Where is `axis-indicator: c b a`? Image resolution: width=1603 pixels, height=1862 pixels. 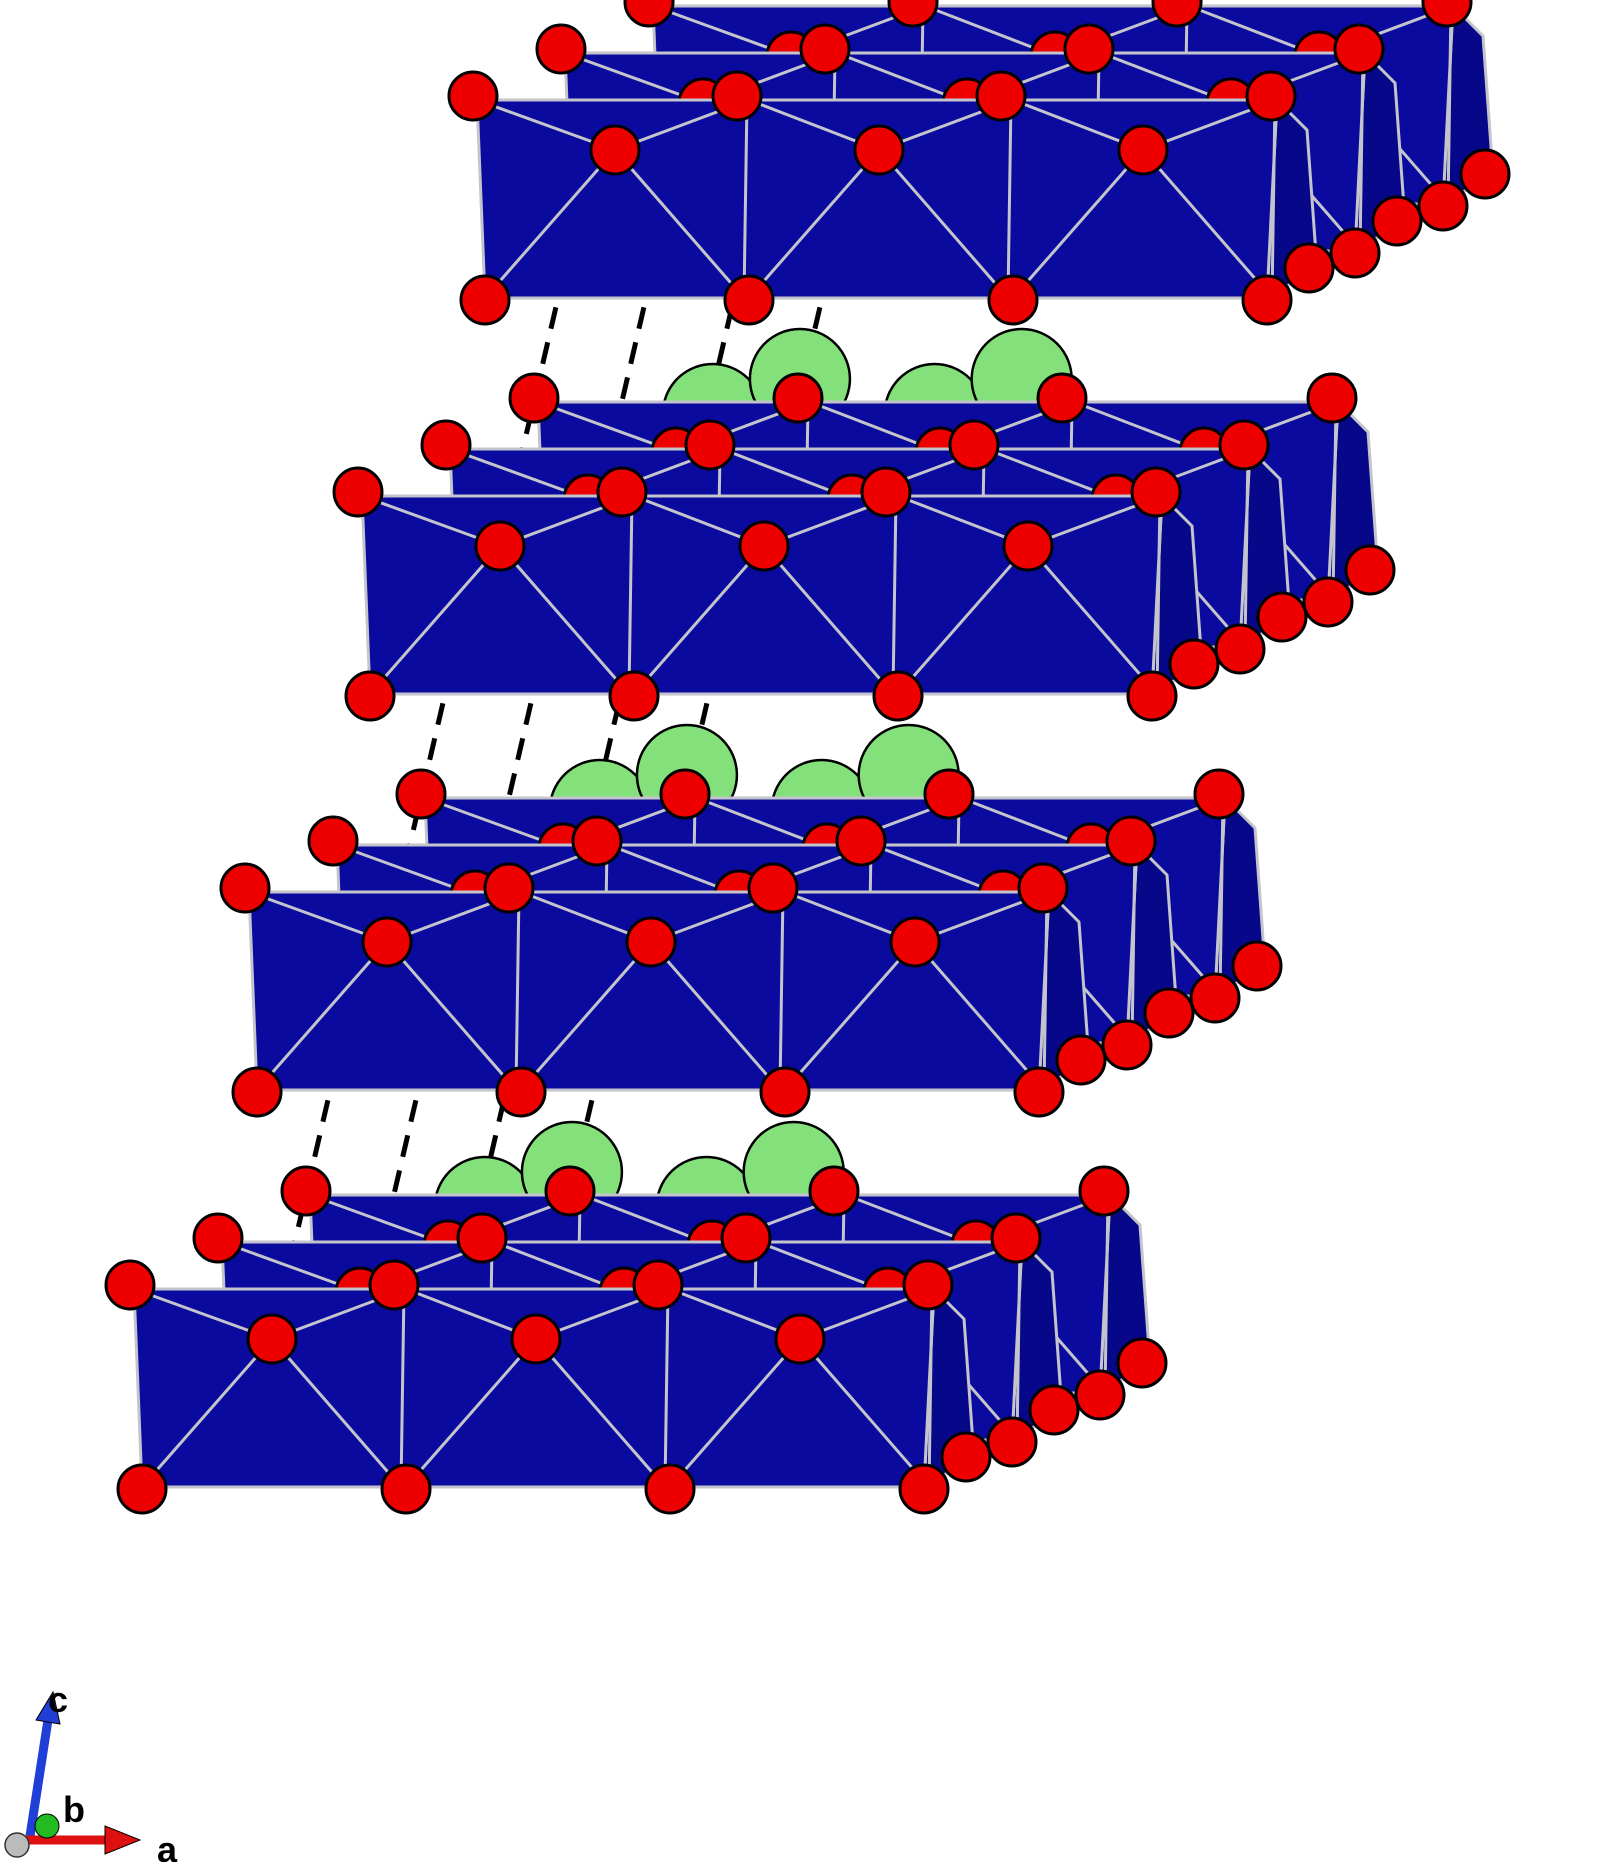
axis-indicator: c b a is located at coordinates (91, 1770).